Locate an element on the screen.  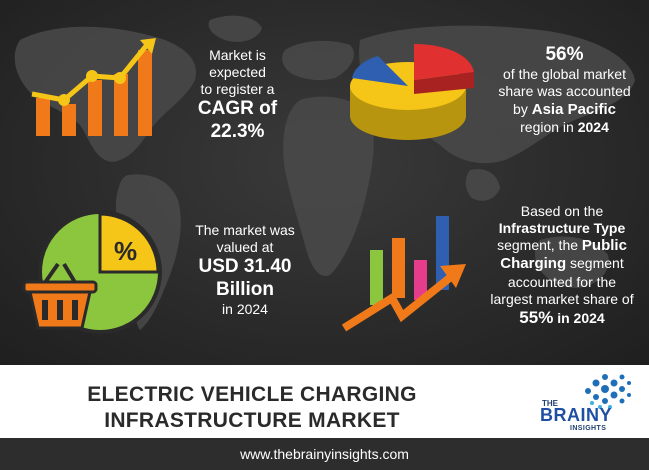
segment-line4: Charging segment is located at coordinates (562, 264).